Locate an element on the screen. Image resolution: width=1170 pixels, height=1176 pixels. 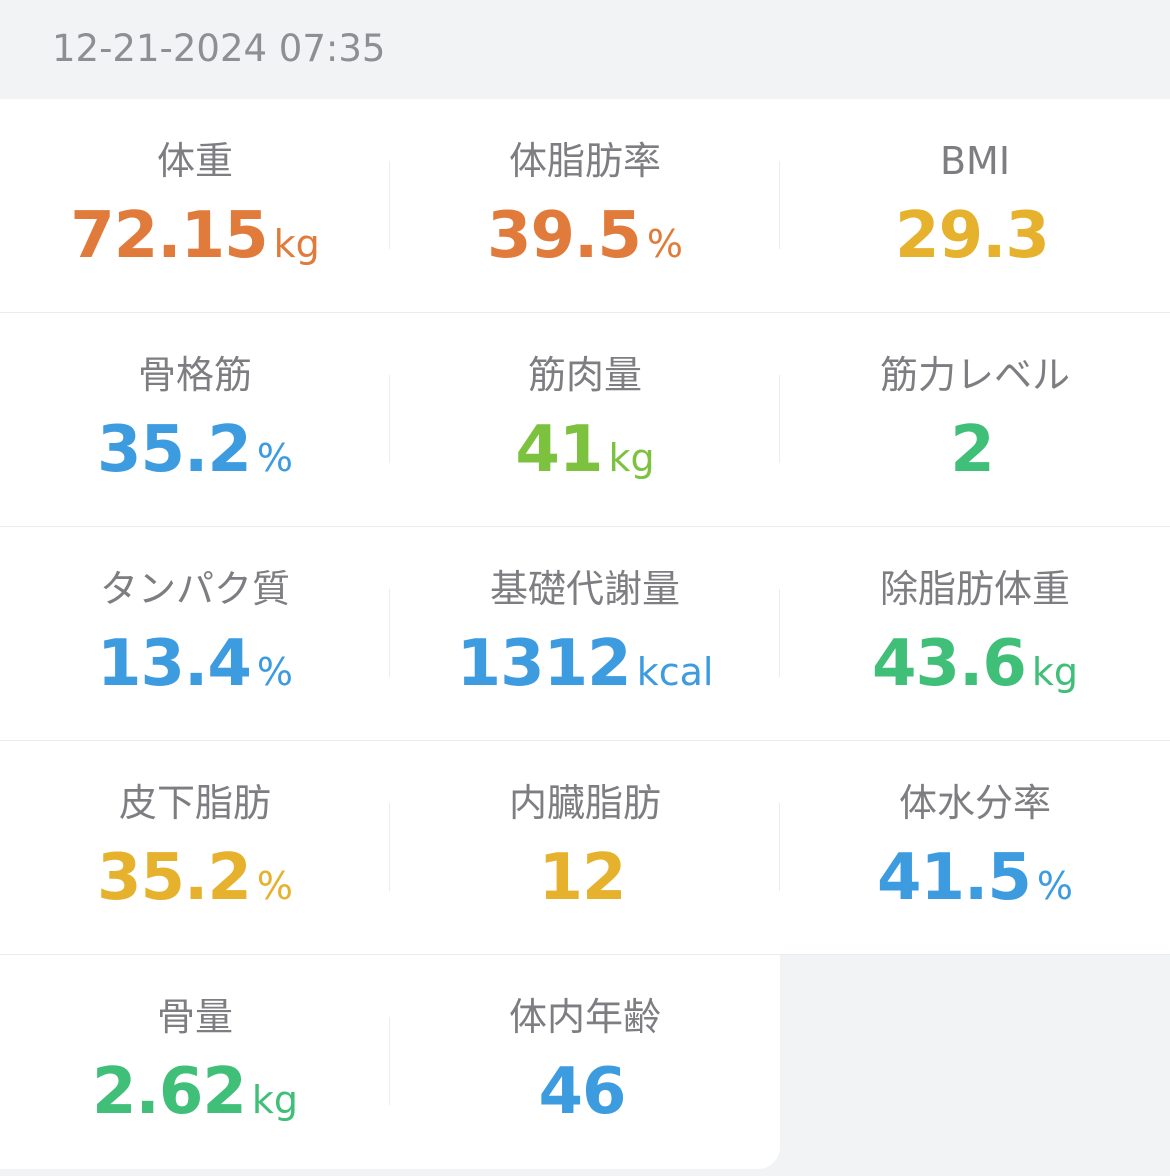
metric-value-line: 13.4% is located at coordinates (195, 672).